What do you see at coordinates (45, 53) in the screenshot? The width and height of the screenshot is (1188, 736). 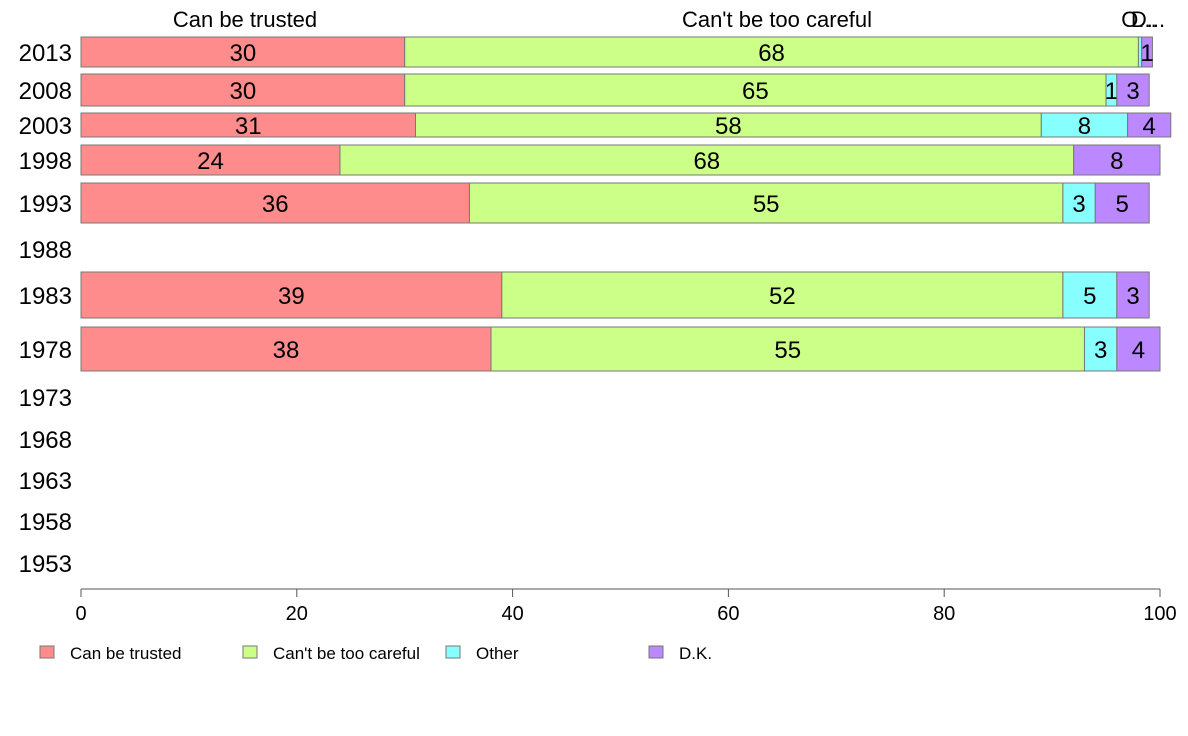 I see `year-label: 2013` at bounding box center [45, 53].